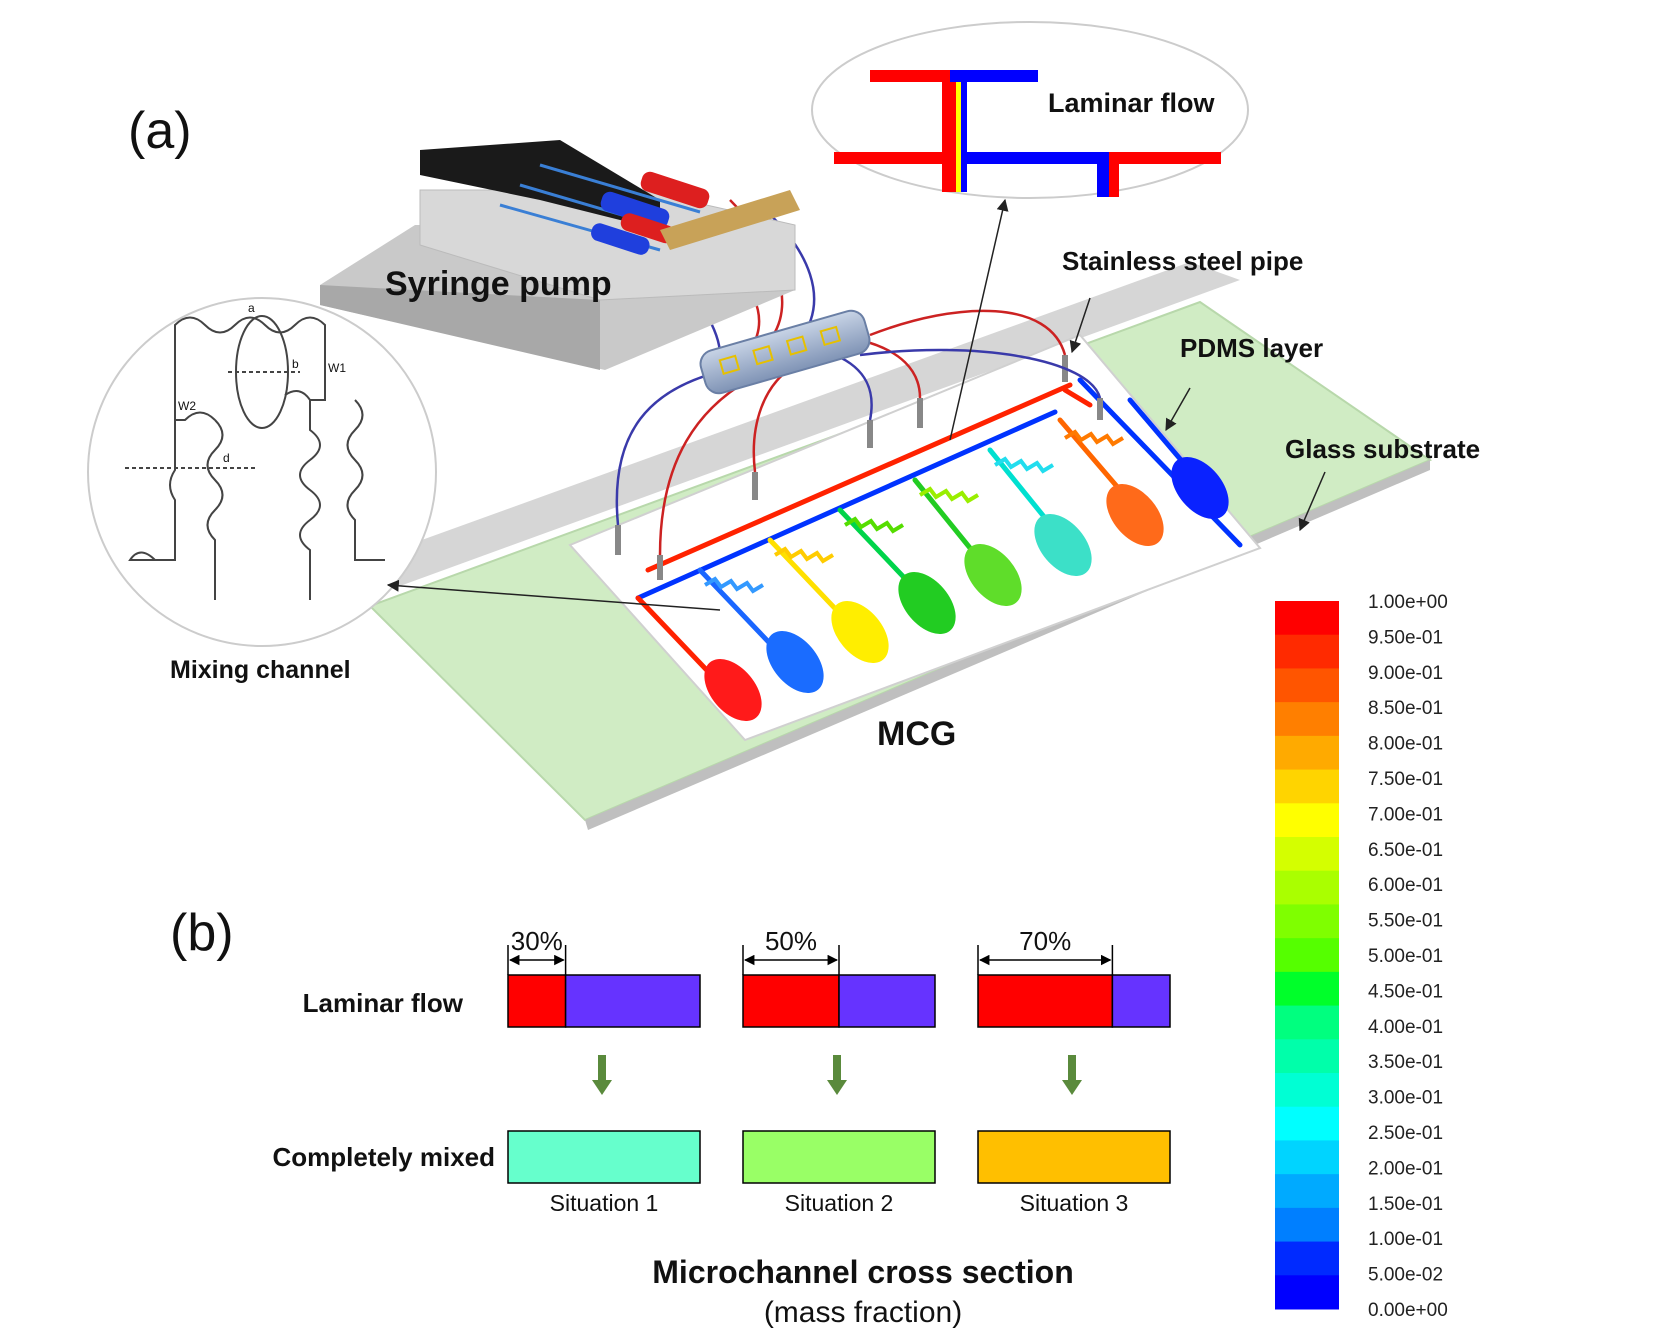 The width and height of the screenshot is (1662, 1338). I want to click on panel-a-label: (a), so click(160, 131).